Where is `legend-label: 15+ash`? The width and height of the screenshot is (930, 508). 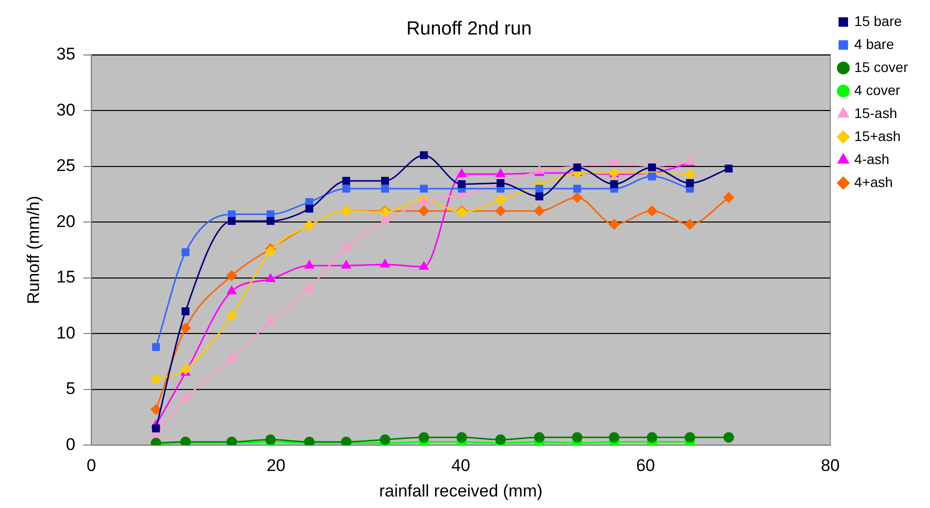 legend-label: 15+ash is located at coordinates (877, 136).